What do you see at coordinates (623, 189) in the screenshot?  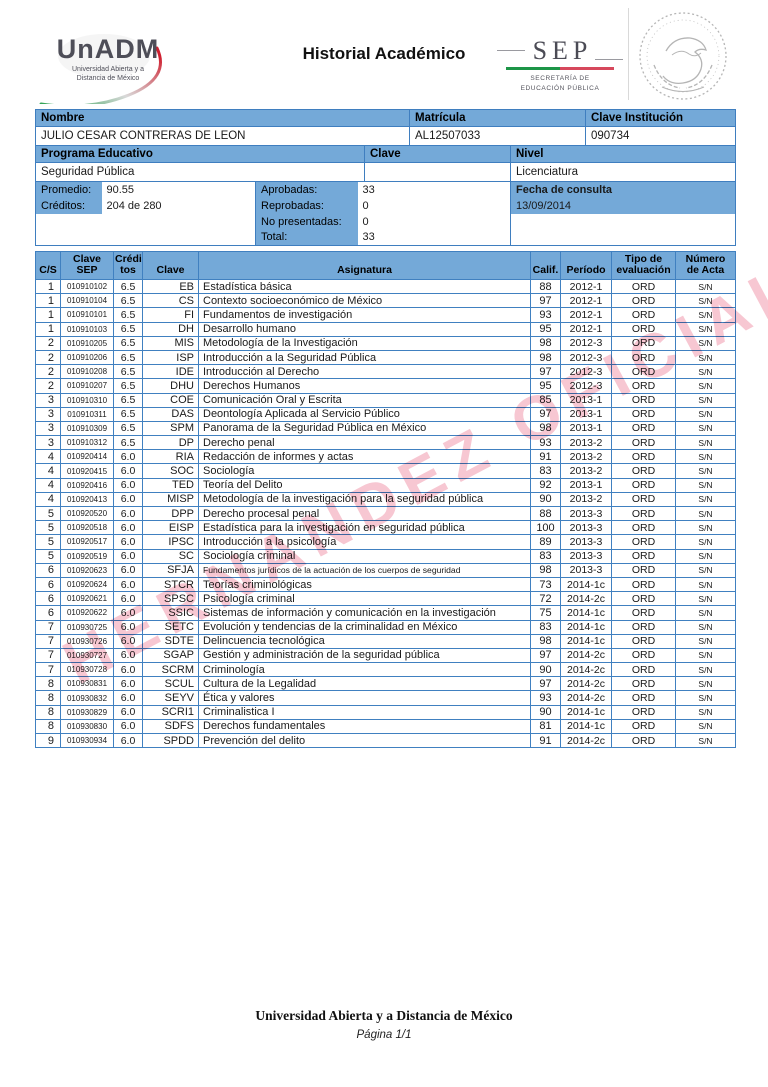 I see `fecha-consulta-label: Fecha de consulta` at bounding box center [623, 189].